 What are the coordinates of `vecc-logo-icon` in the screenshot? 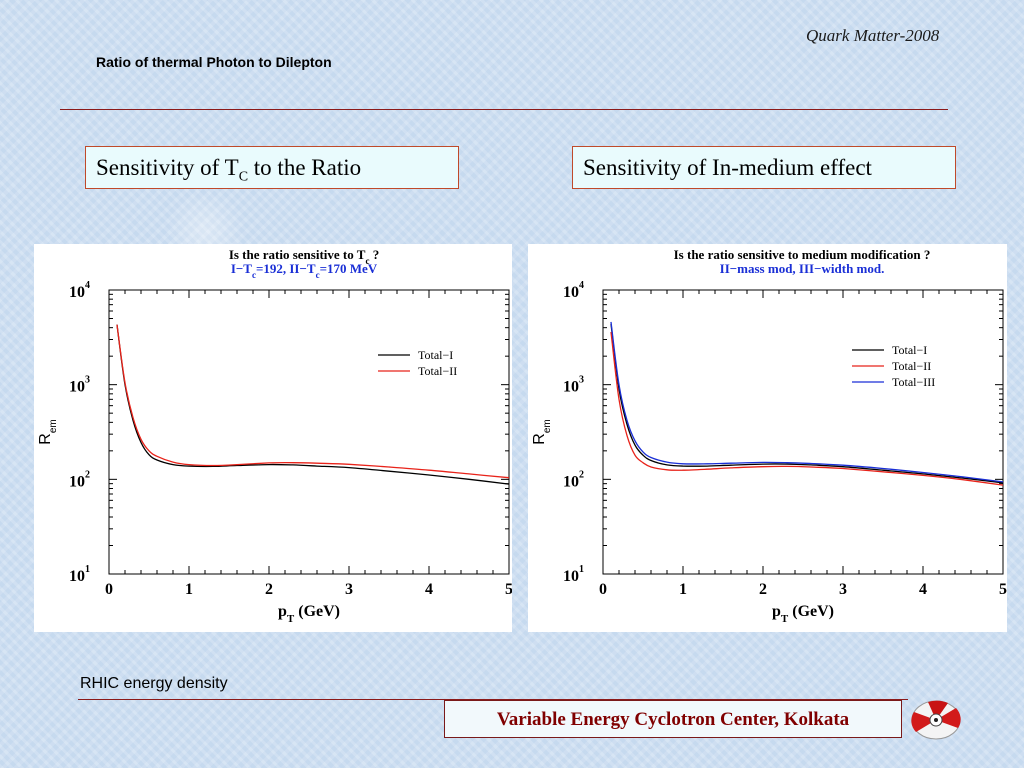 It's located at (936, 720).